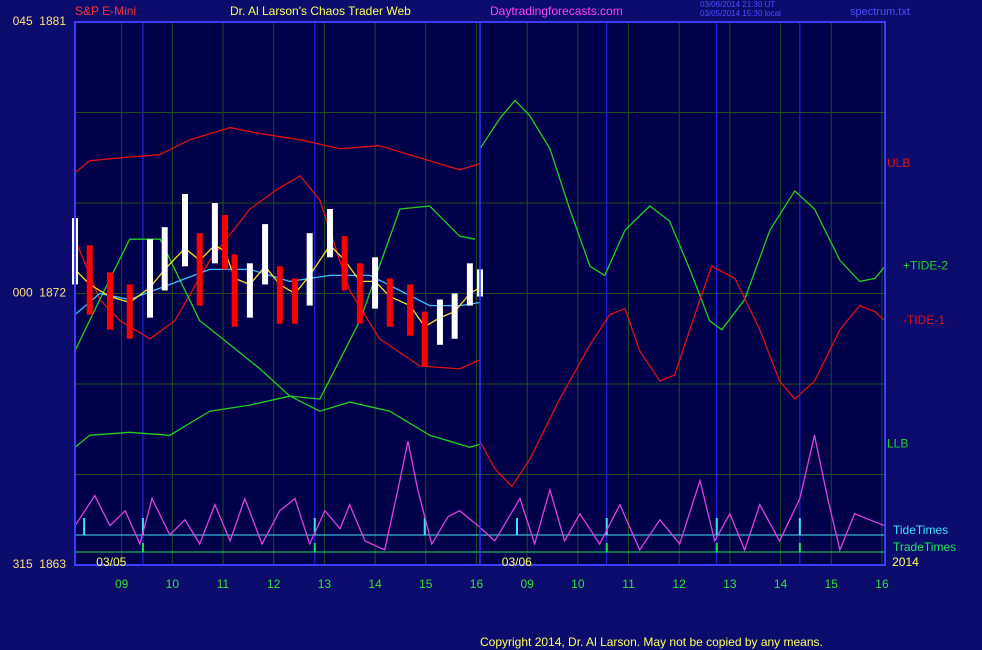 The height and width of the screenshot is (650, 982). I want to click on date-label: 03/05, so click(111, 562).